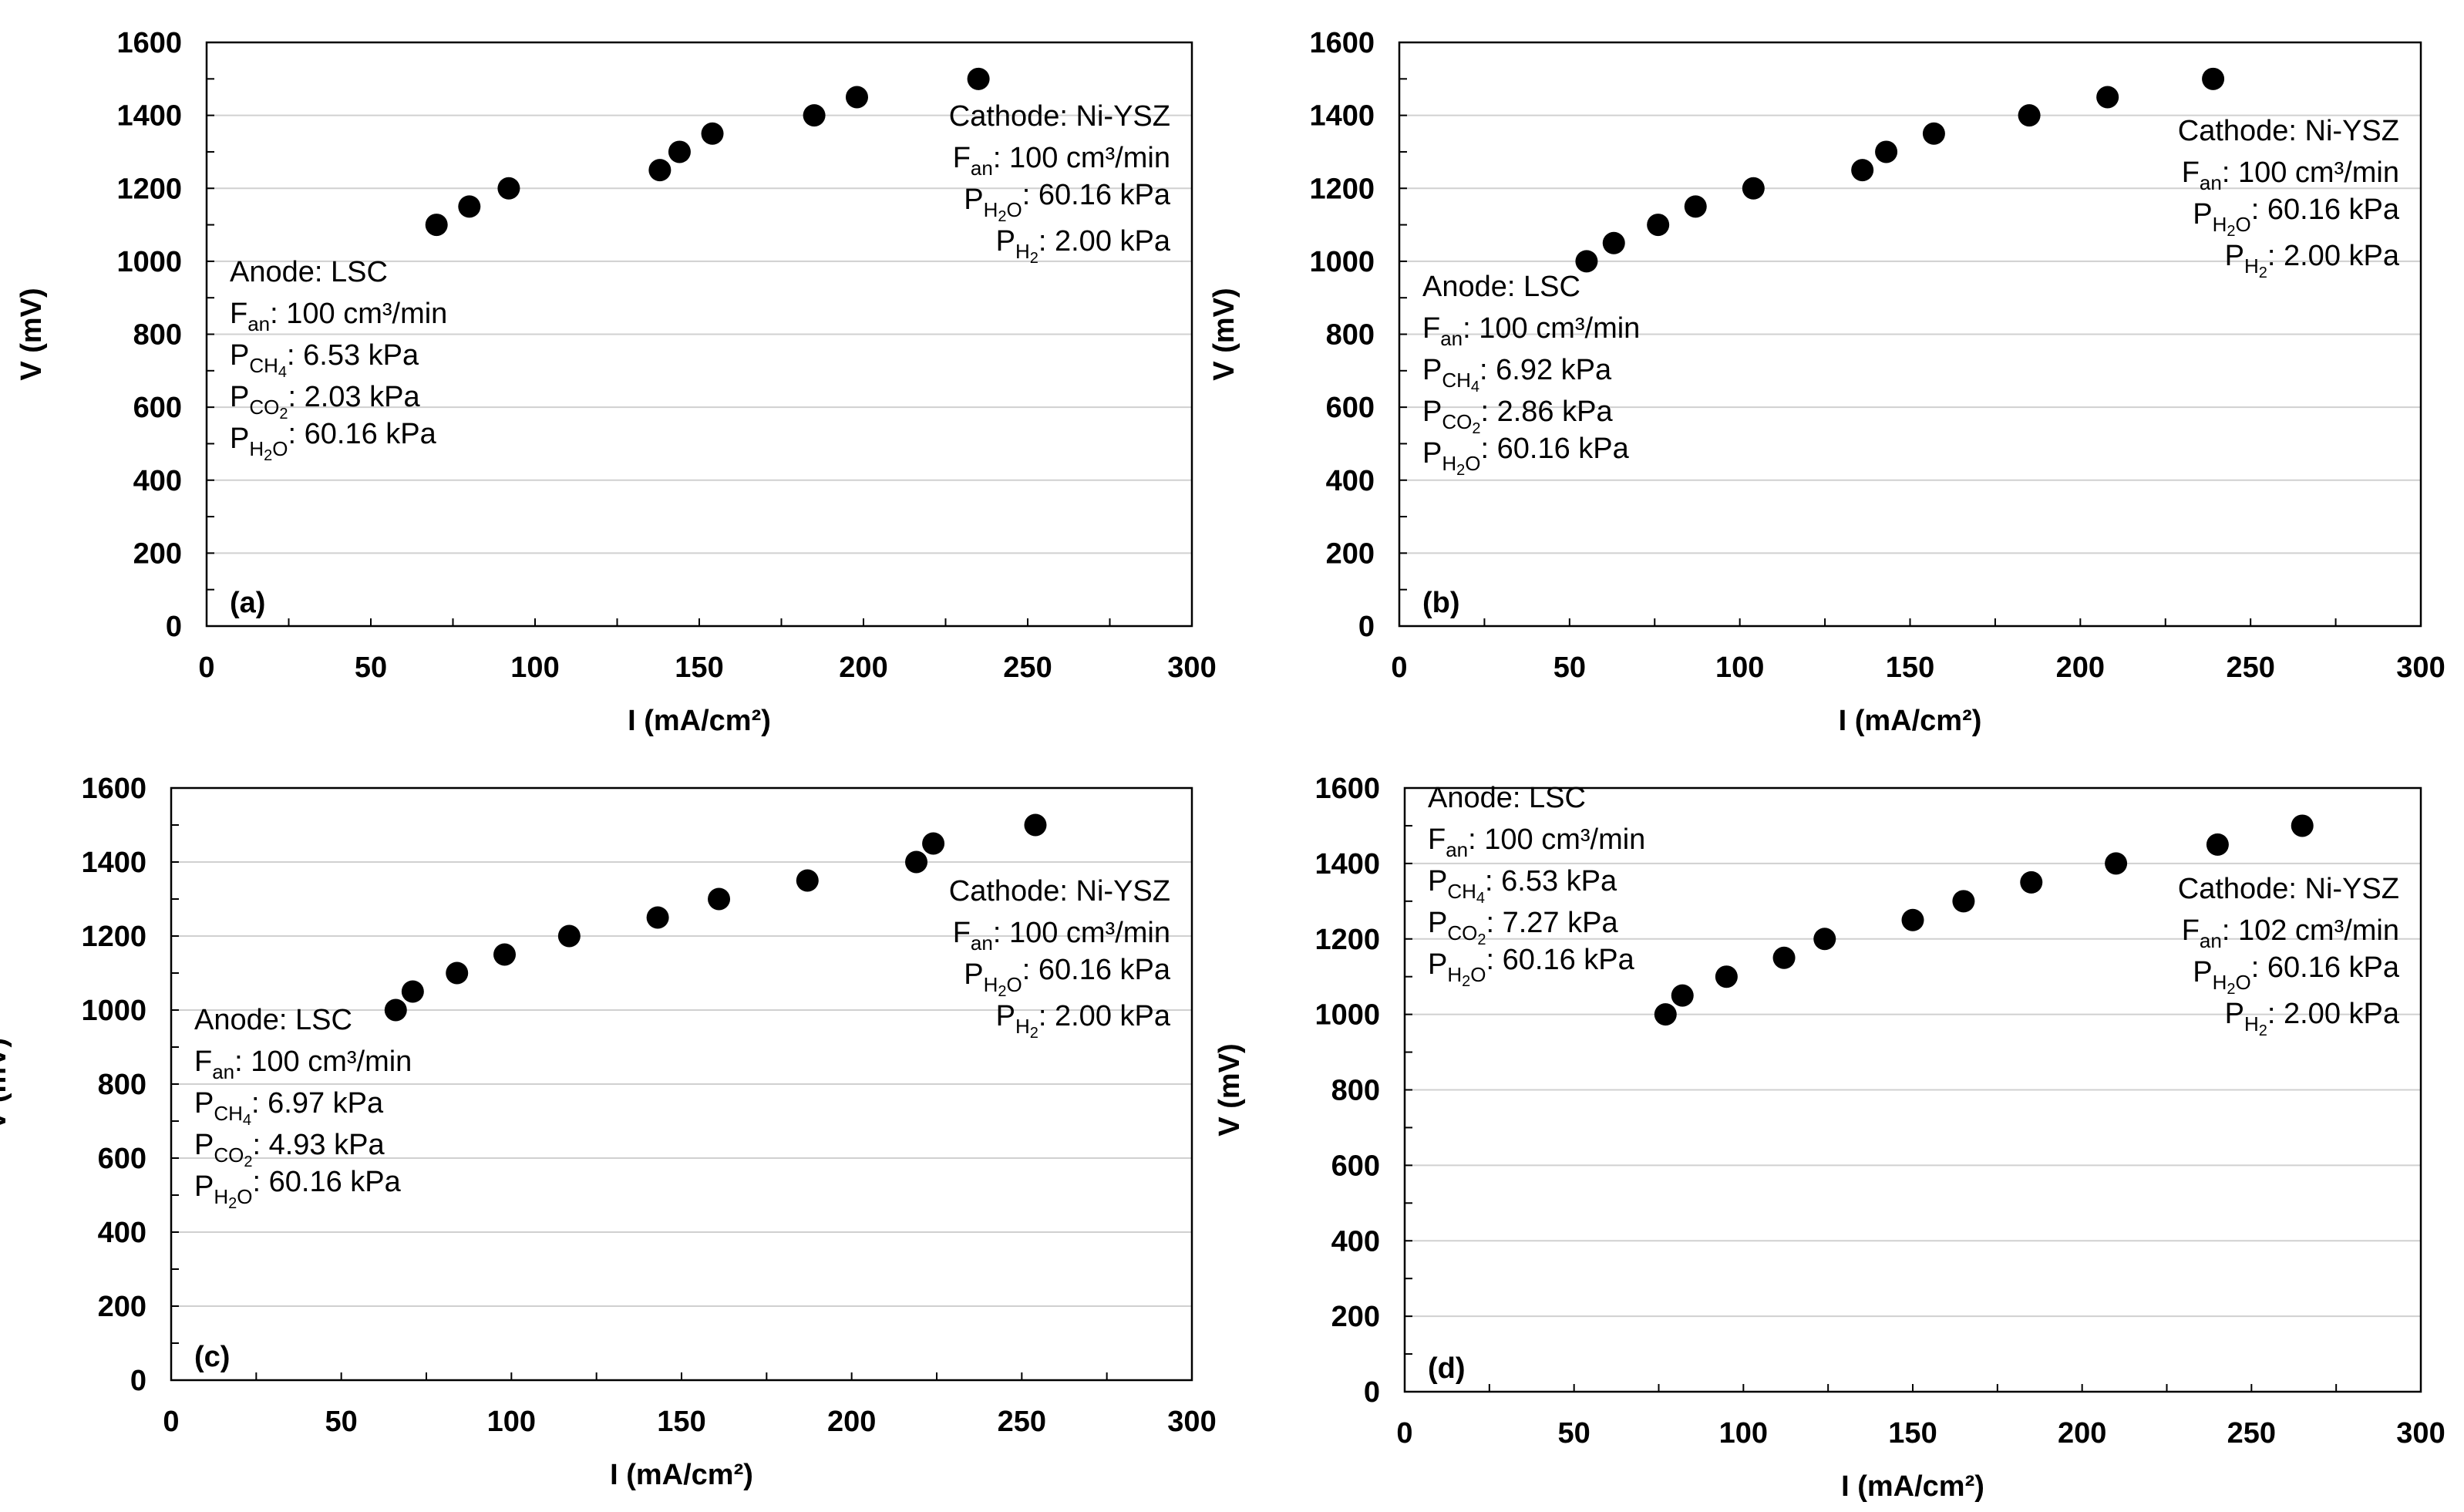 The width and height of the screenshot is (2464, 1512). I want to click on cathode-flow: Fan: 102 cm³/min, so click(2290, 933).